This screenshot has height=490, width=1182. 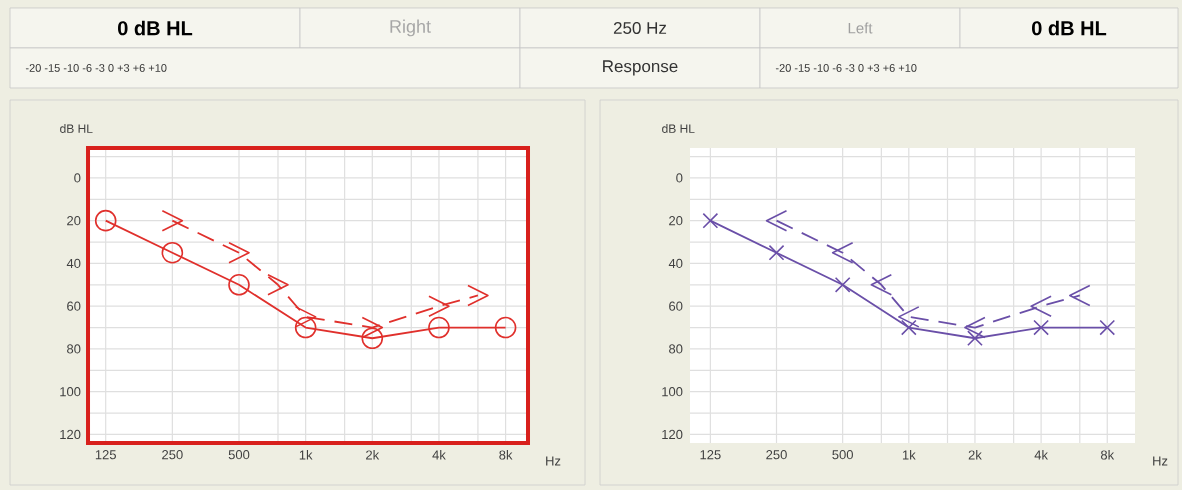 I want to click on text: Response, so click(x=640, y=68).